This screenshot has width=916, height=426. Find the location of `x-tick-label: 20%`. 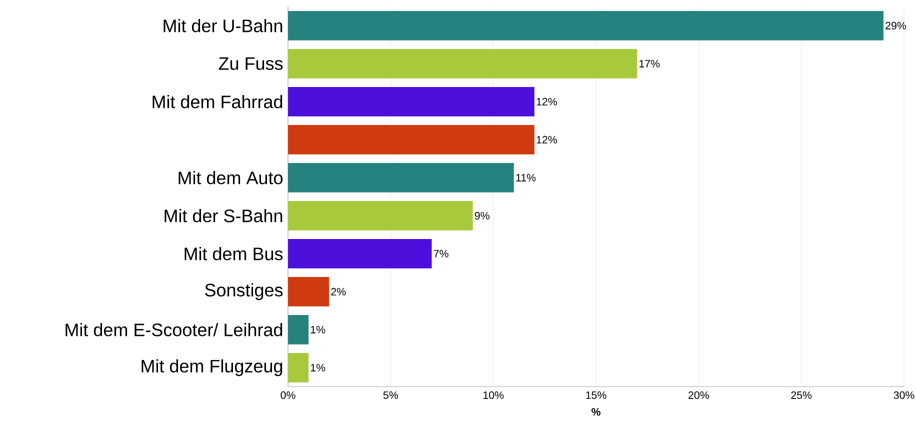

x-tick-label: 20% is located at coordinates (698, 395).